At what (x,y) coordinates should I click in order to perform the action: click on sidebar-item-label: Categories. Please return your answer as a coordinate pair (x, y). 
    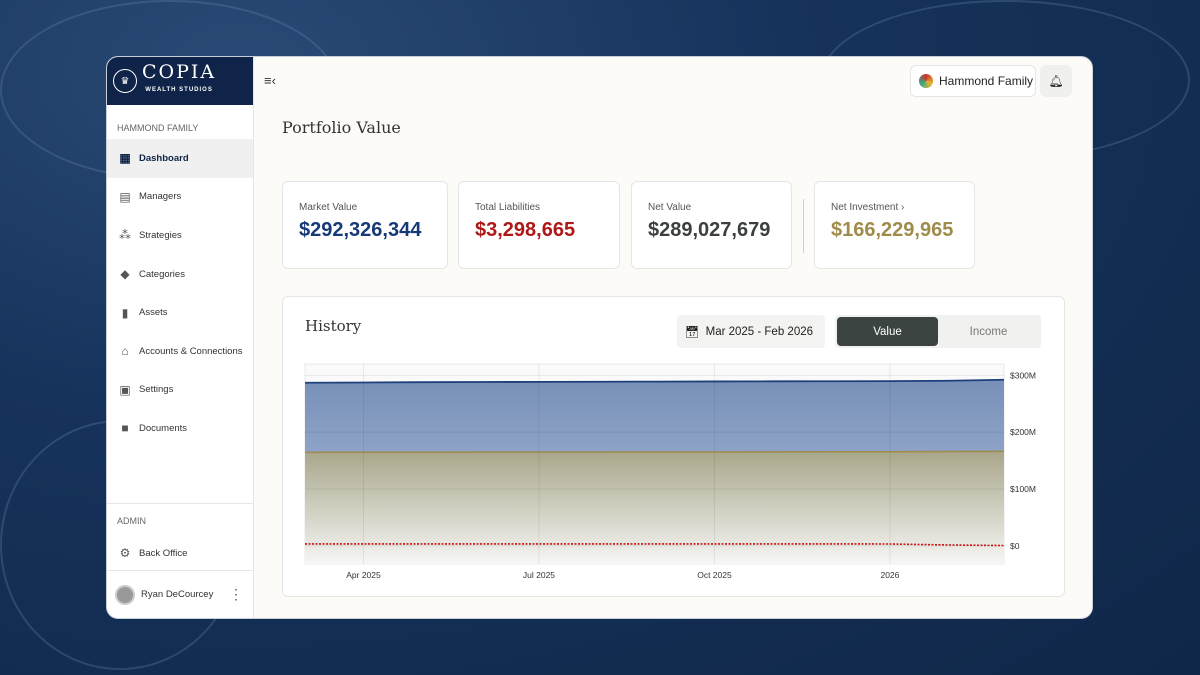
    Looking at the image, I should click on (162, 274).